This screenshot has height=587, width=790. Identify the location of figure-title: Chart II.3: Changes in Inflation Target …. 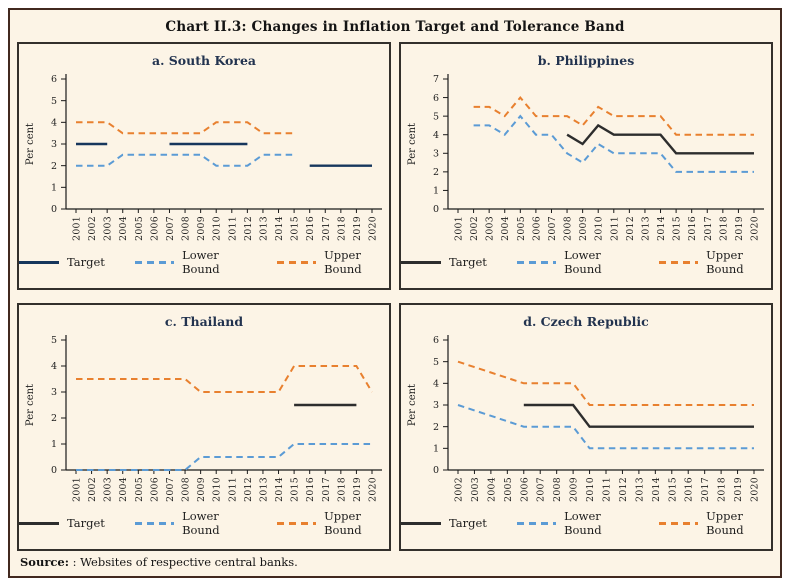
(395, 27).